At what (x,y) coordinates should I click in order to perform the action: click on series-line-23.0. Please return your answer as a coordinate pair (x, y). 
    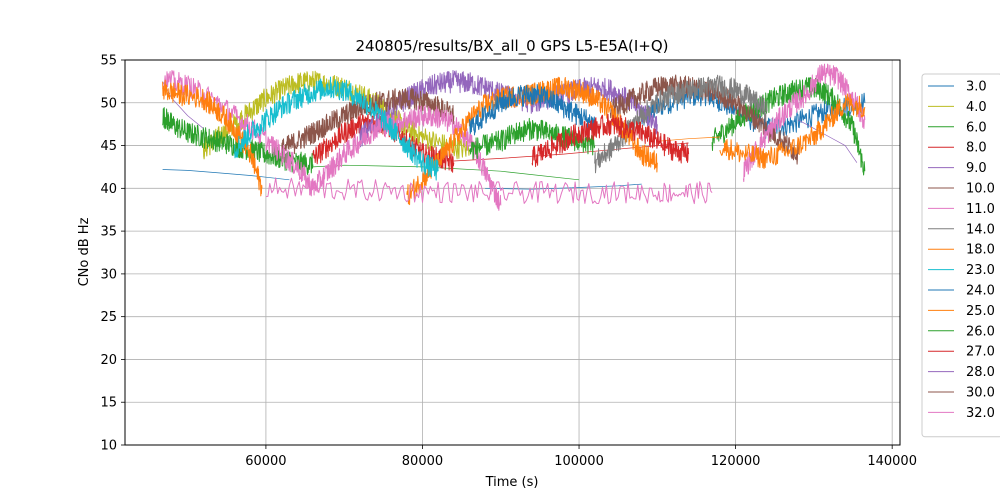
    Looking at the image, I should click on (336, 128).